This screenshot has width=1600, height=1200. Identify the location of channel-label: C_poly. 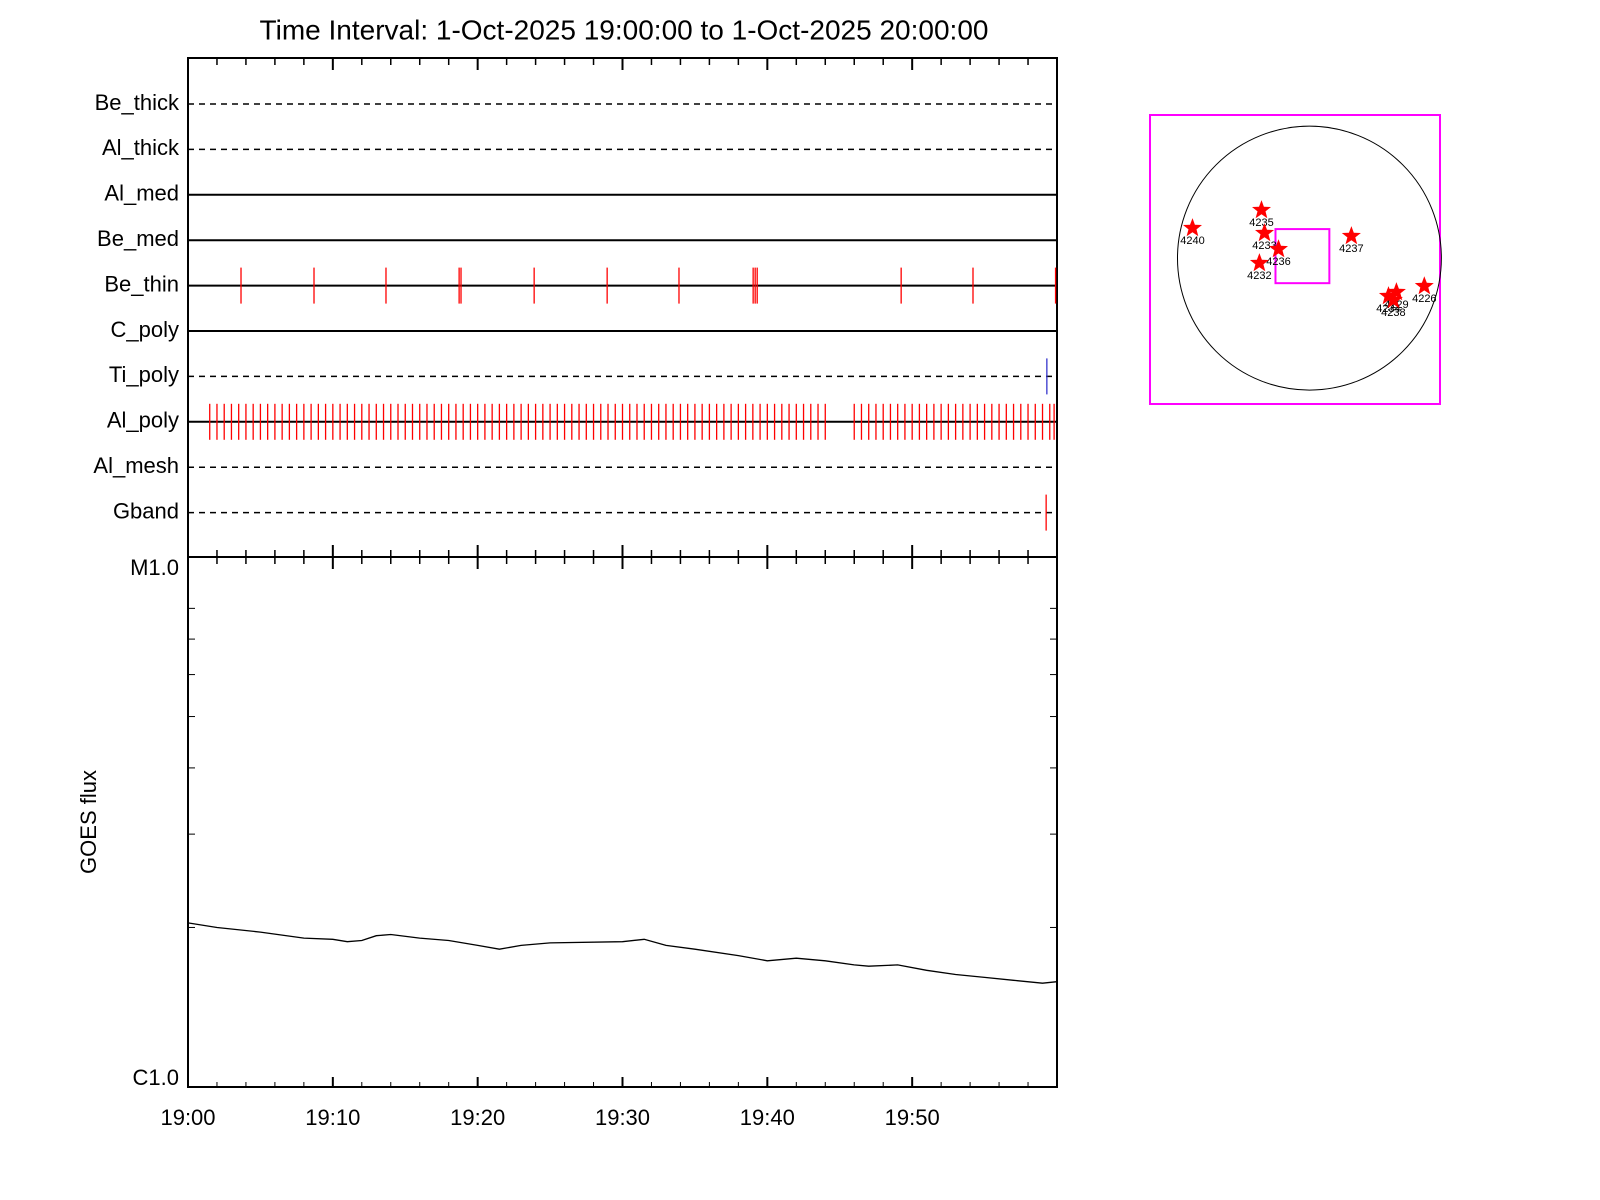
(145, 329).